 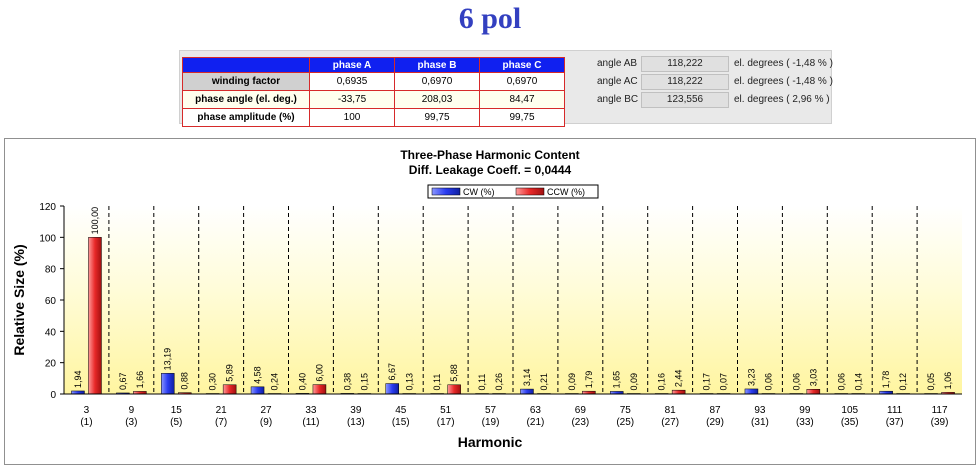 I want to click on page-title: 6 pol, so click(x=490, y=18).